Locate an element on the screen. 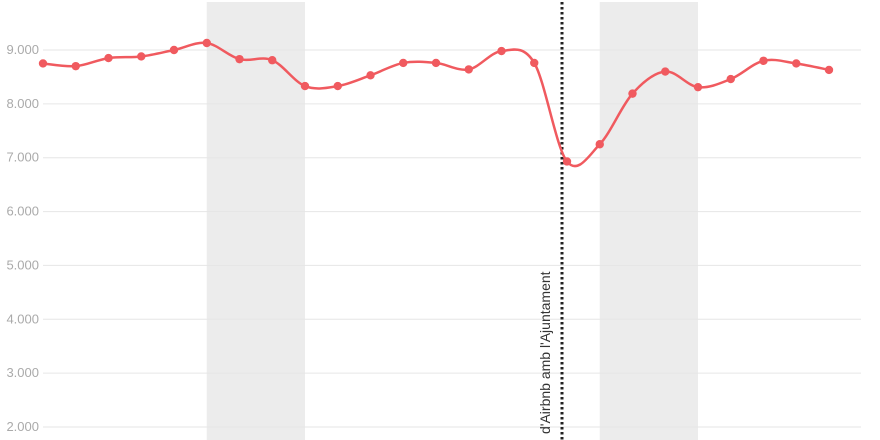  y-tick-label: 3.000 is located at coordinates (22, 372).